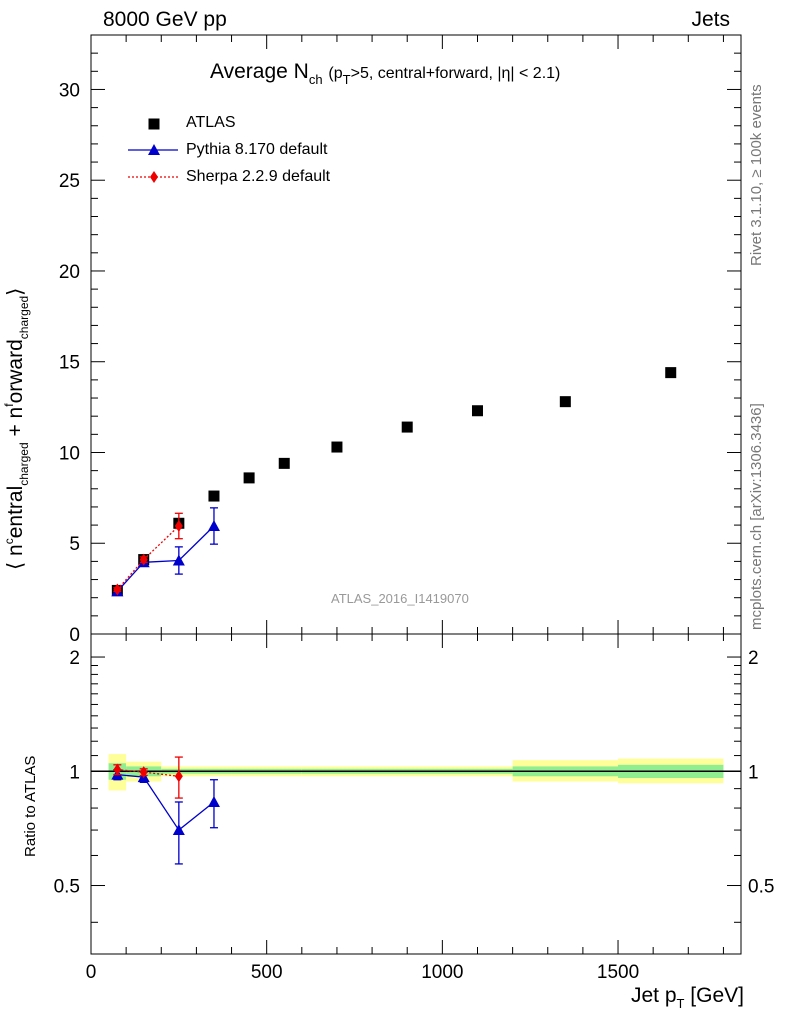  Describe the element at coordinates (714, 995) in the screenshot. I see `xlabel-post: [GeV]` at that location.